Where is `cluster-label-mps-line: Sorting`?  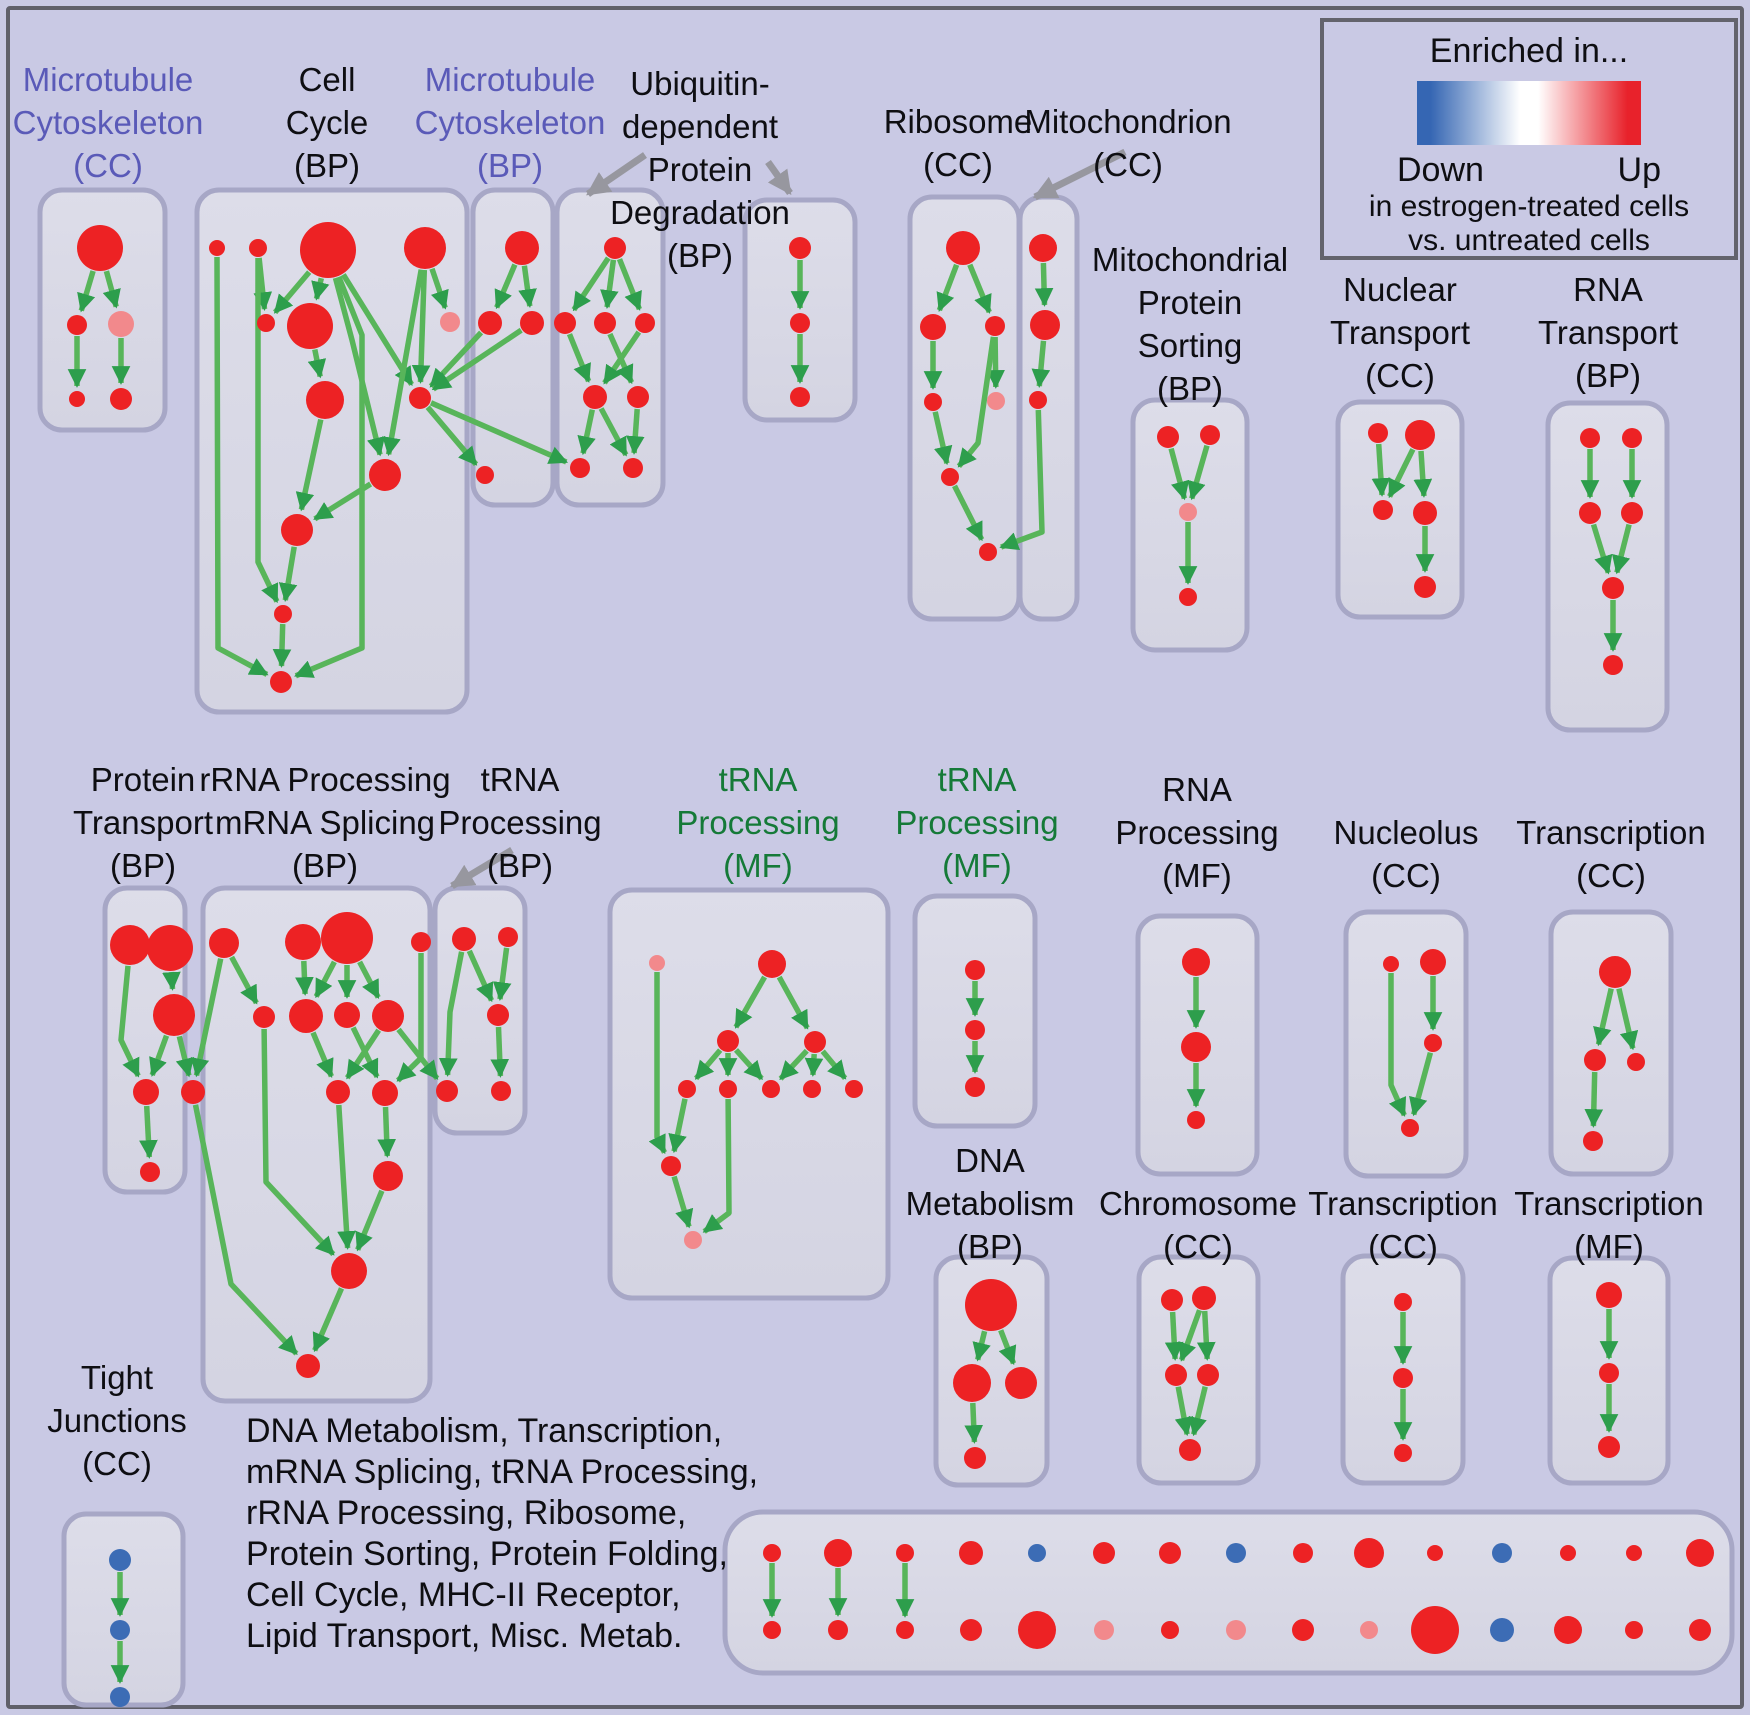
cluster-label-mps-line: Sorting is located at coordinates (1190, 345).